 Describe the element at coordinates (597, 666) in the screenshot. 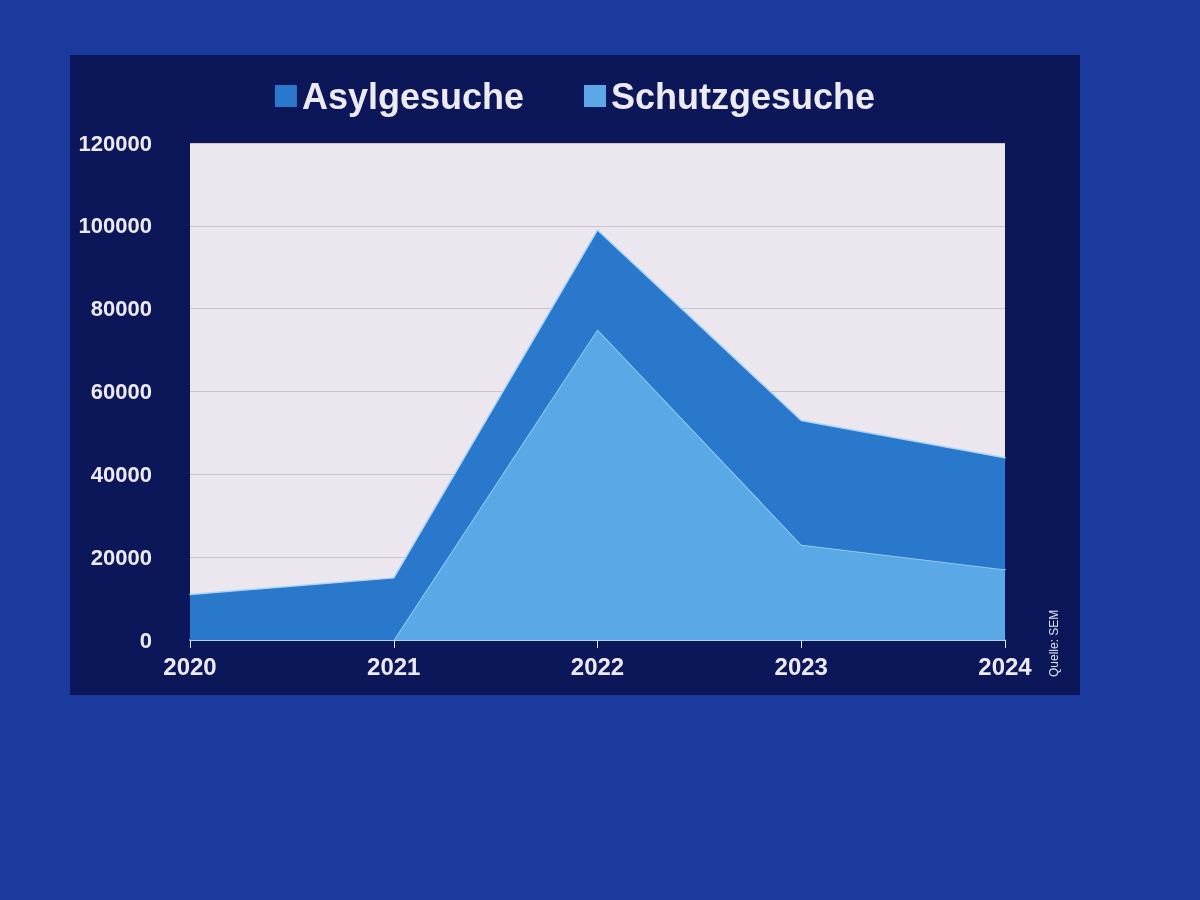

I see `x-tick-label: 2022` at that location.